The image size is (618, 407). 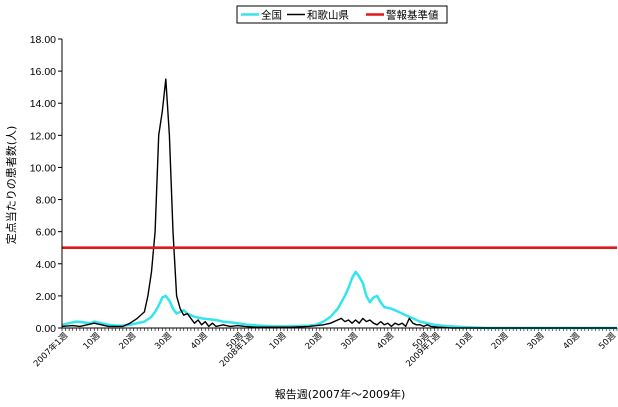 I want to click on y-tick-label: 0.00, so click(x=46, y=329).